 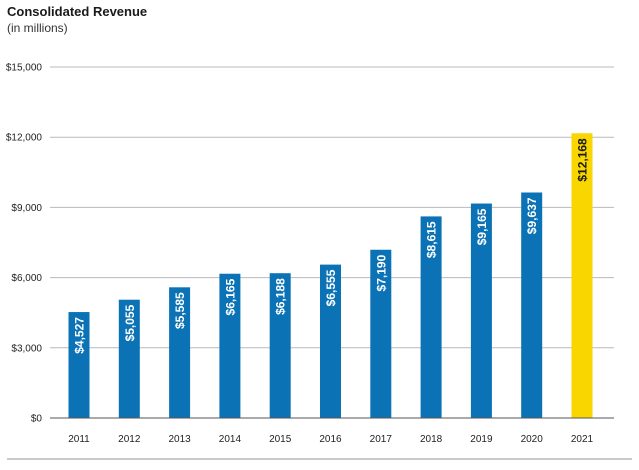 What do you see at coordinates (381, 439) in the screenshot?
I see `x-tick-label: 2017` at bounding box center [381, 439].